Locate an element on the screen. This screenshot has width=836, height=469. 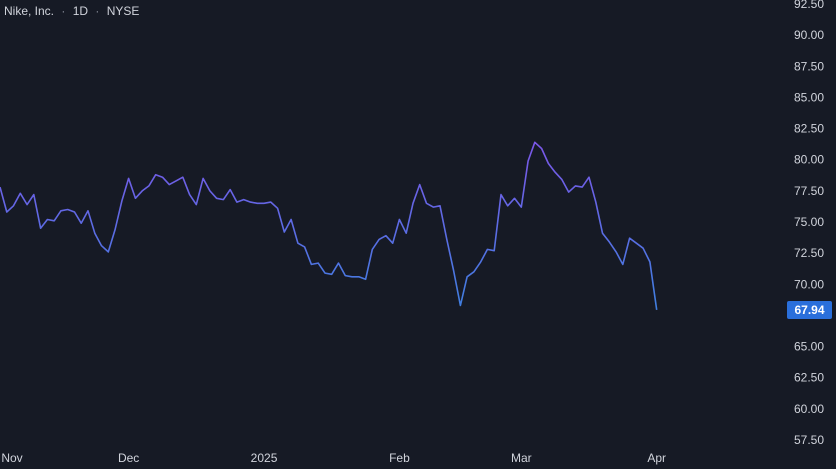
time-axis: Nov Dec 2025 Feb Mar Apr is located at coordinates (333, 458).